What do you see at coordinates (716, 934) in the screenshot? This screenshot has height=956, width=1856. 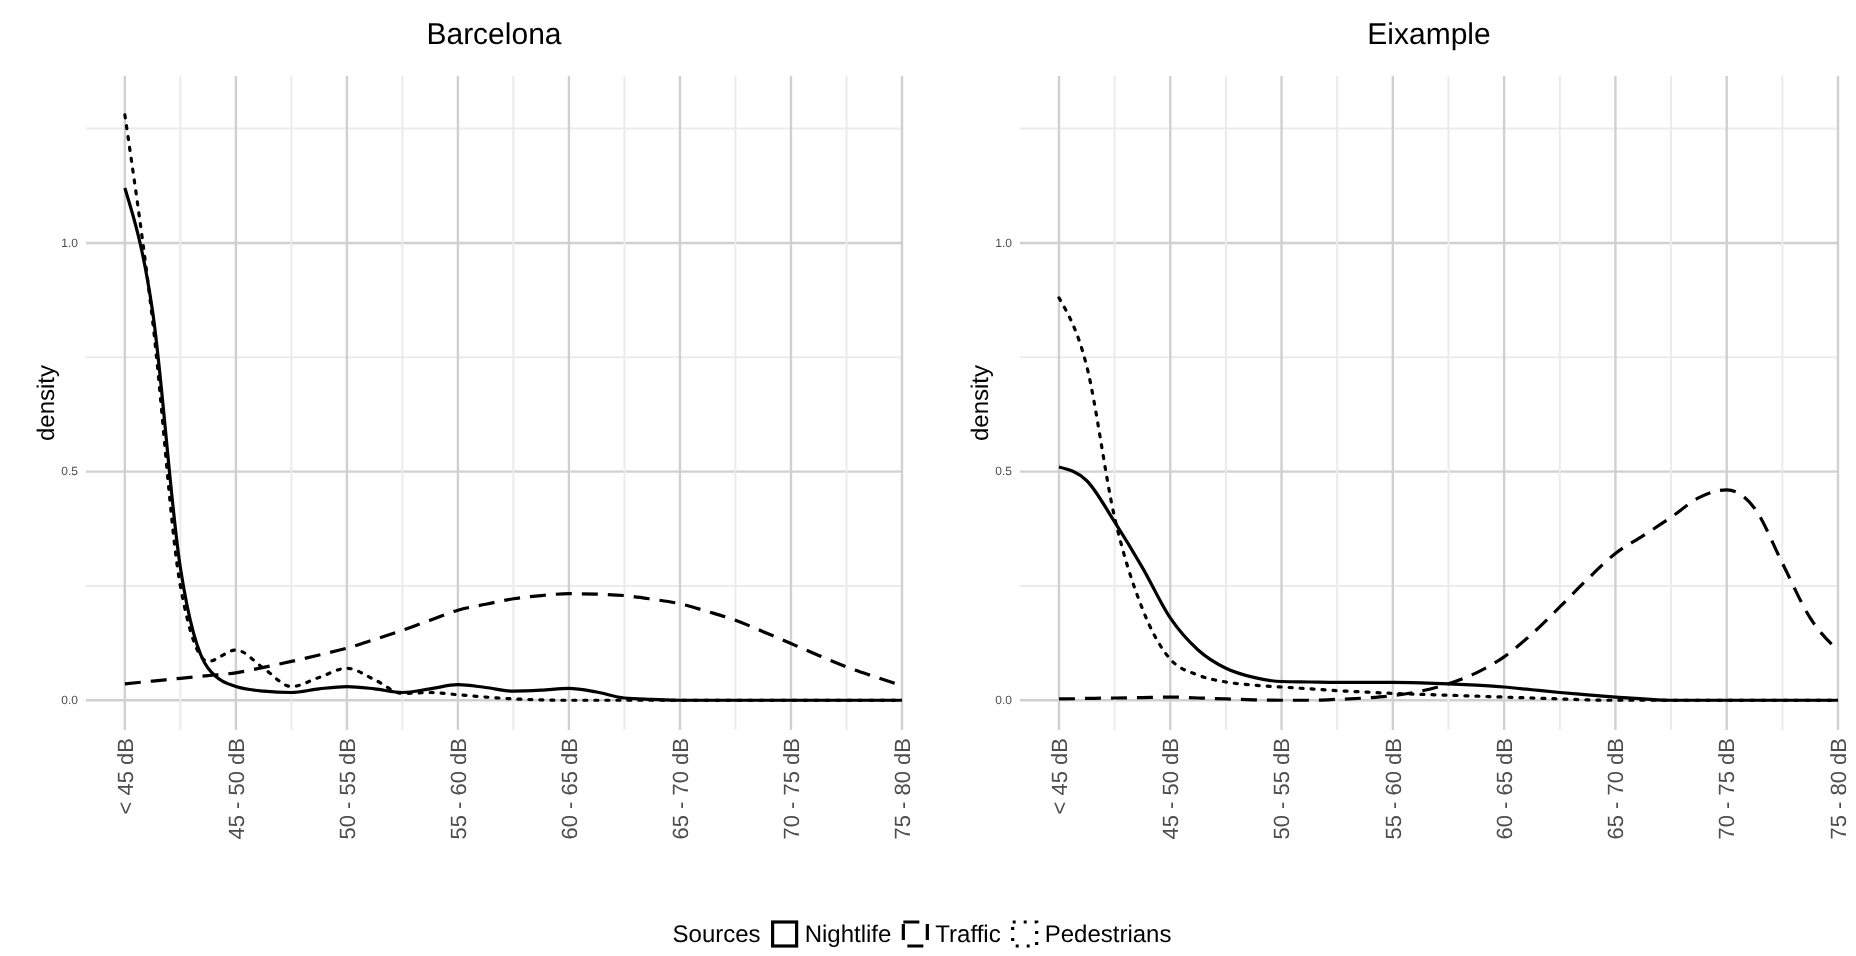 I see `legend-title: Sources` at bounding box center [716, 934].